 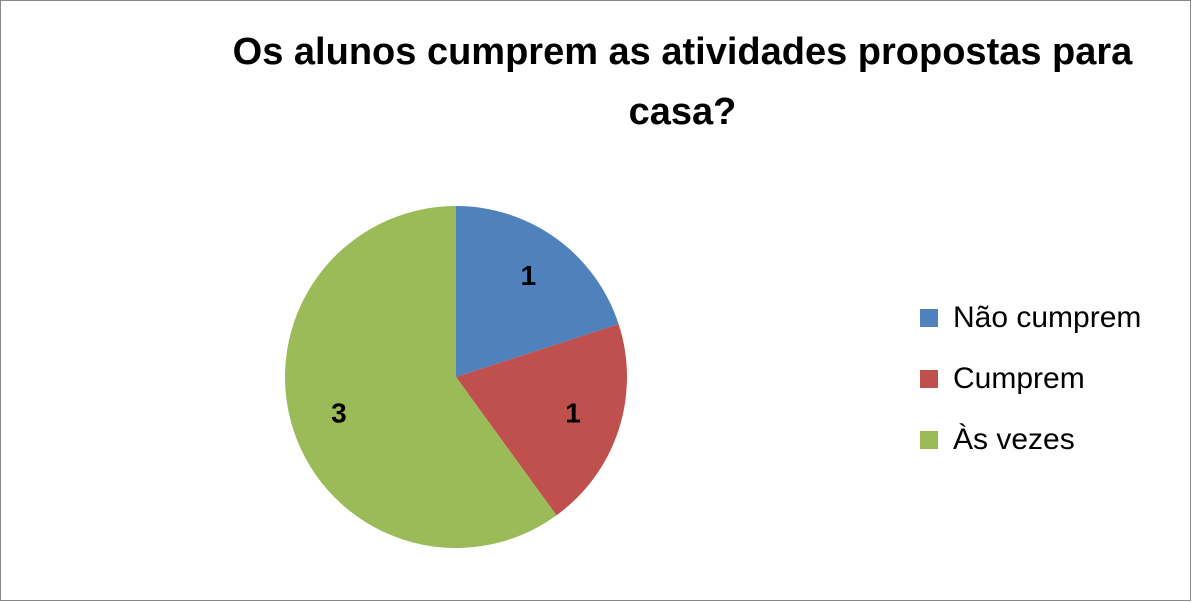 What do you see at coordinates (1019, 378) in the screenshot?
I see `legend-label: Cumprem` at bounding box center [1019, 378].